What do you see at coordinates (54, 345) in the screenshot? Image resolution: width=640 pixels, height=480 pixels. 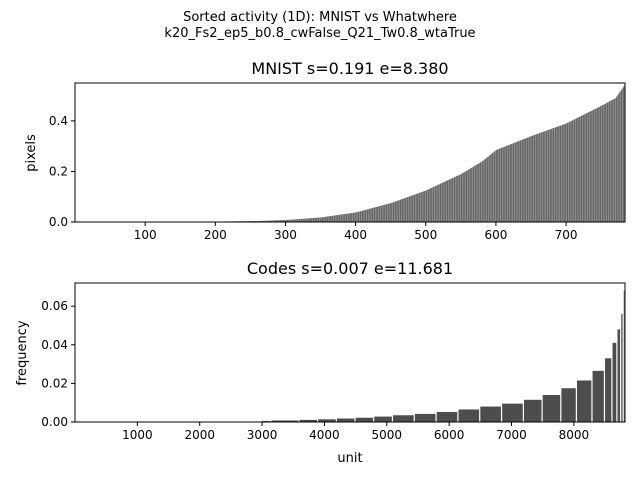 I see `codes-ytick-label: 0.04` at bounding box center [54, 345].